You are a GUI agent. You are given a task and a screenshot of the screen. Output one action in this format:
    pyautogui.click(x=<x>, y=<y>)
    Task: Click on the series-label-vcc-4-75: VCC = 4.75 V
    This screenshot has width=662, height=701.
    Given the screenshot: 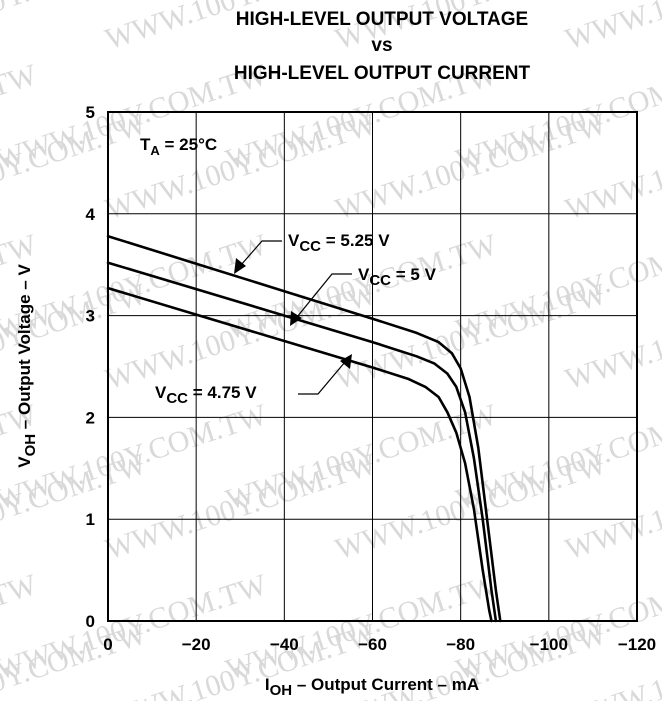 What is the action you would take?
    pyautogui.click(x=206, y=395)
    